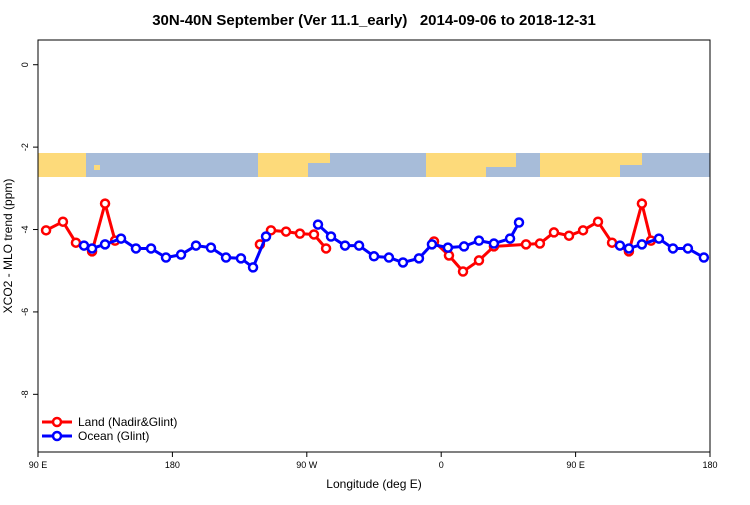 The image size is (750, 505). Describe the element at coordinates (113, 436) in the screenshot. I see `legend-label: Ocean (Glint)` at that location.